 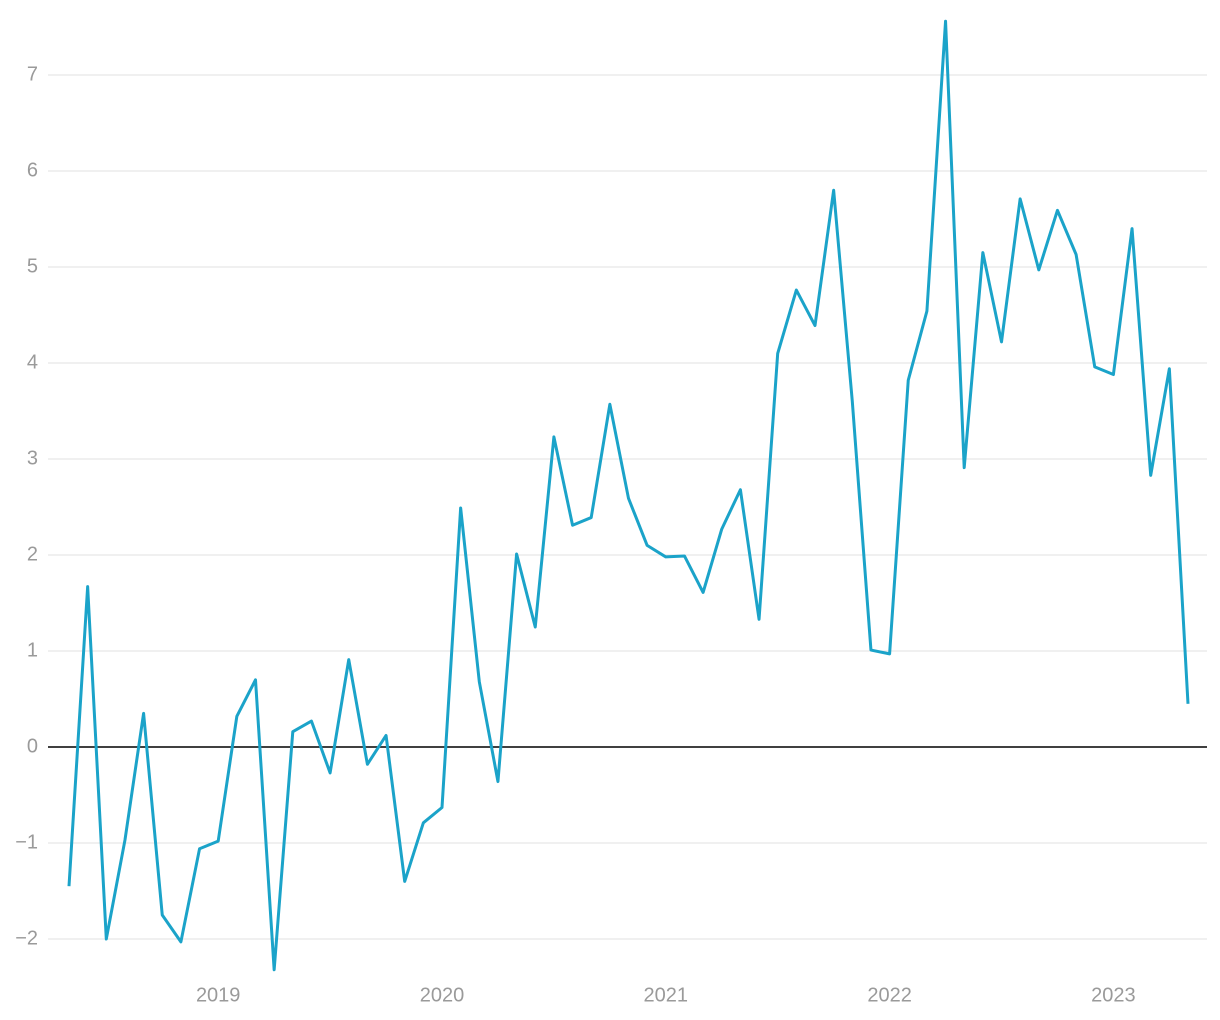 What do you see at coordinates (218, 995) in the screenshot?
I see `x-tick-label: 2019` at bounding box center [218, 995].